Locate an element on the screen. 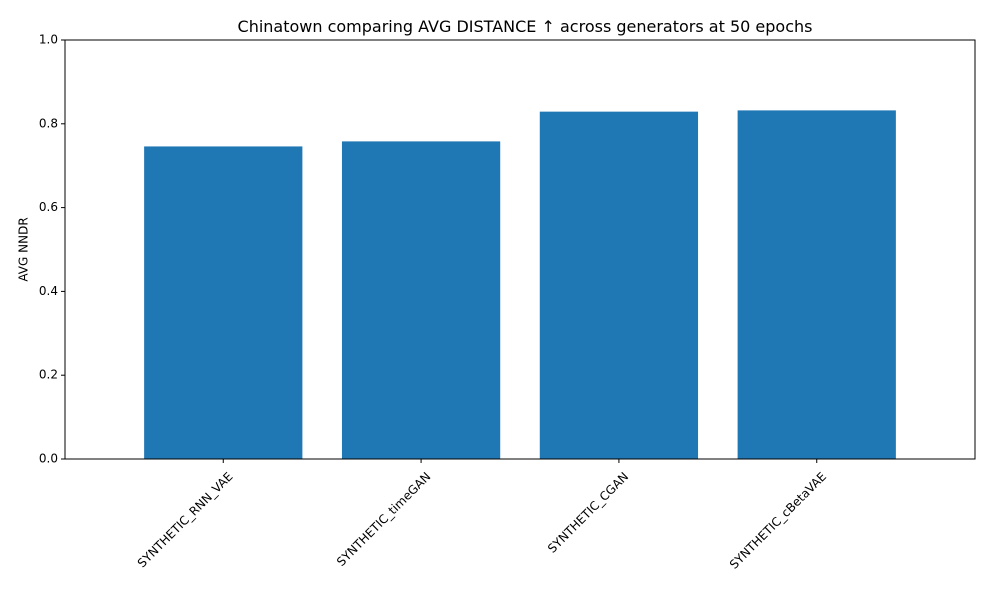 This screenshot has height=600, width=1000. y-tick-label: 0.2 is located at coordinates (48, 375).